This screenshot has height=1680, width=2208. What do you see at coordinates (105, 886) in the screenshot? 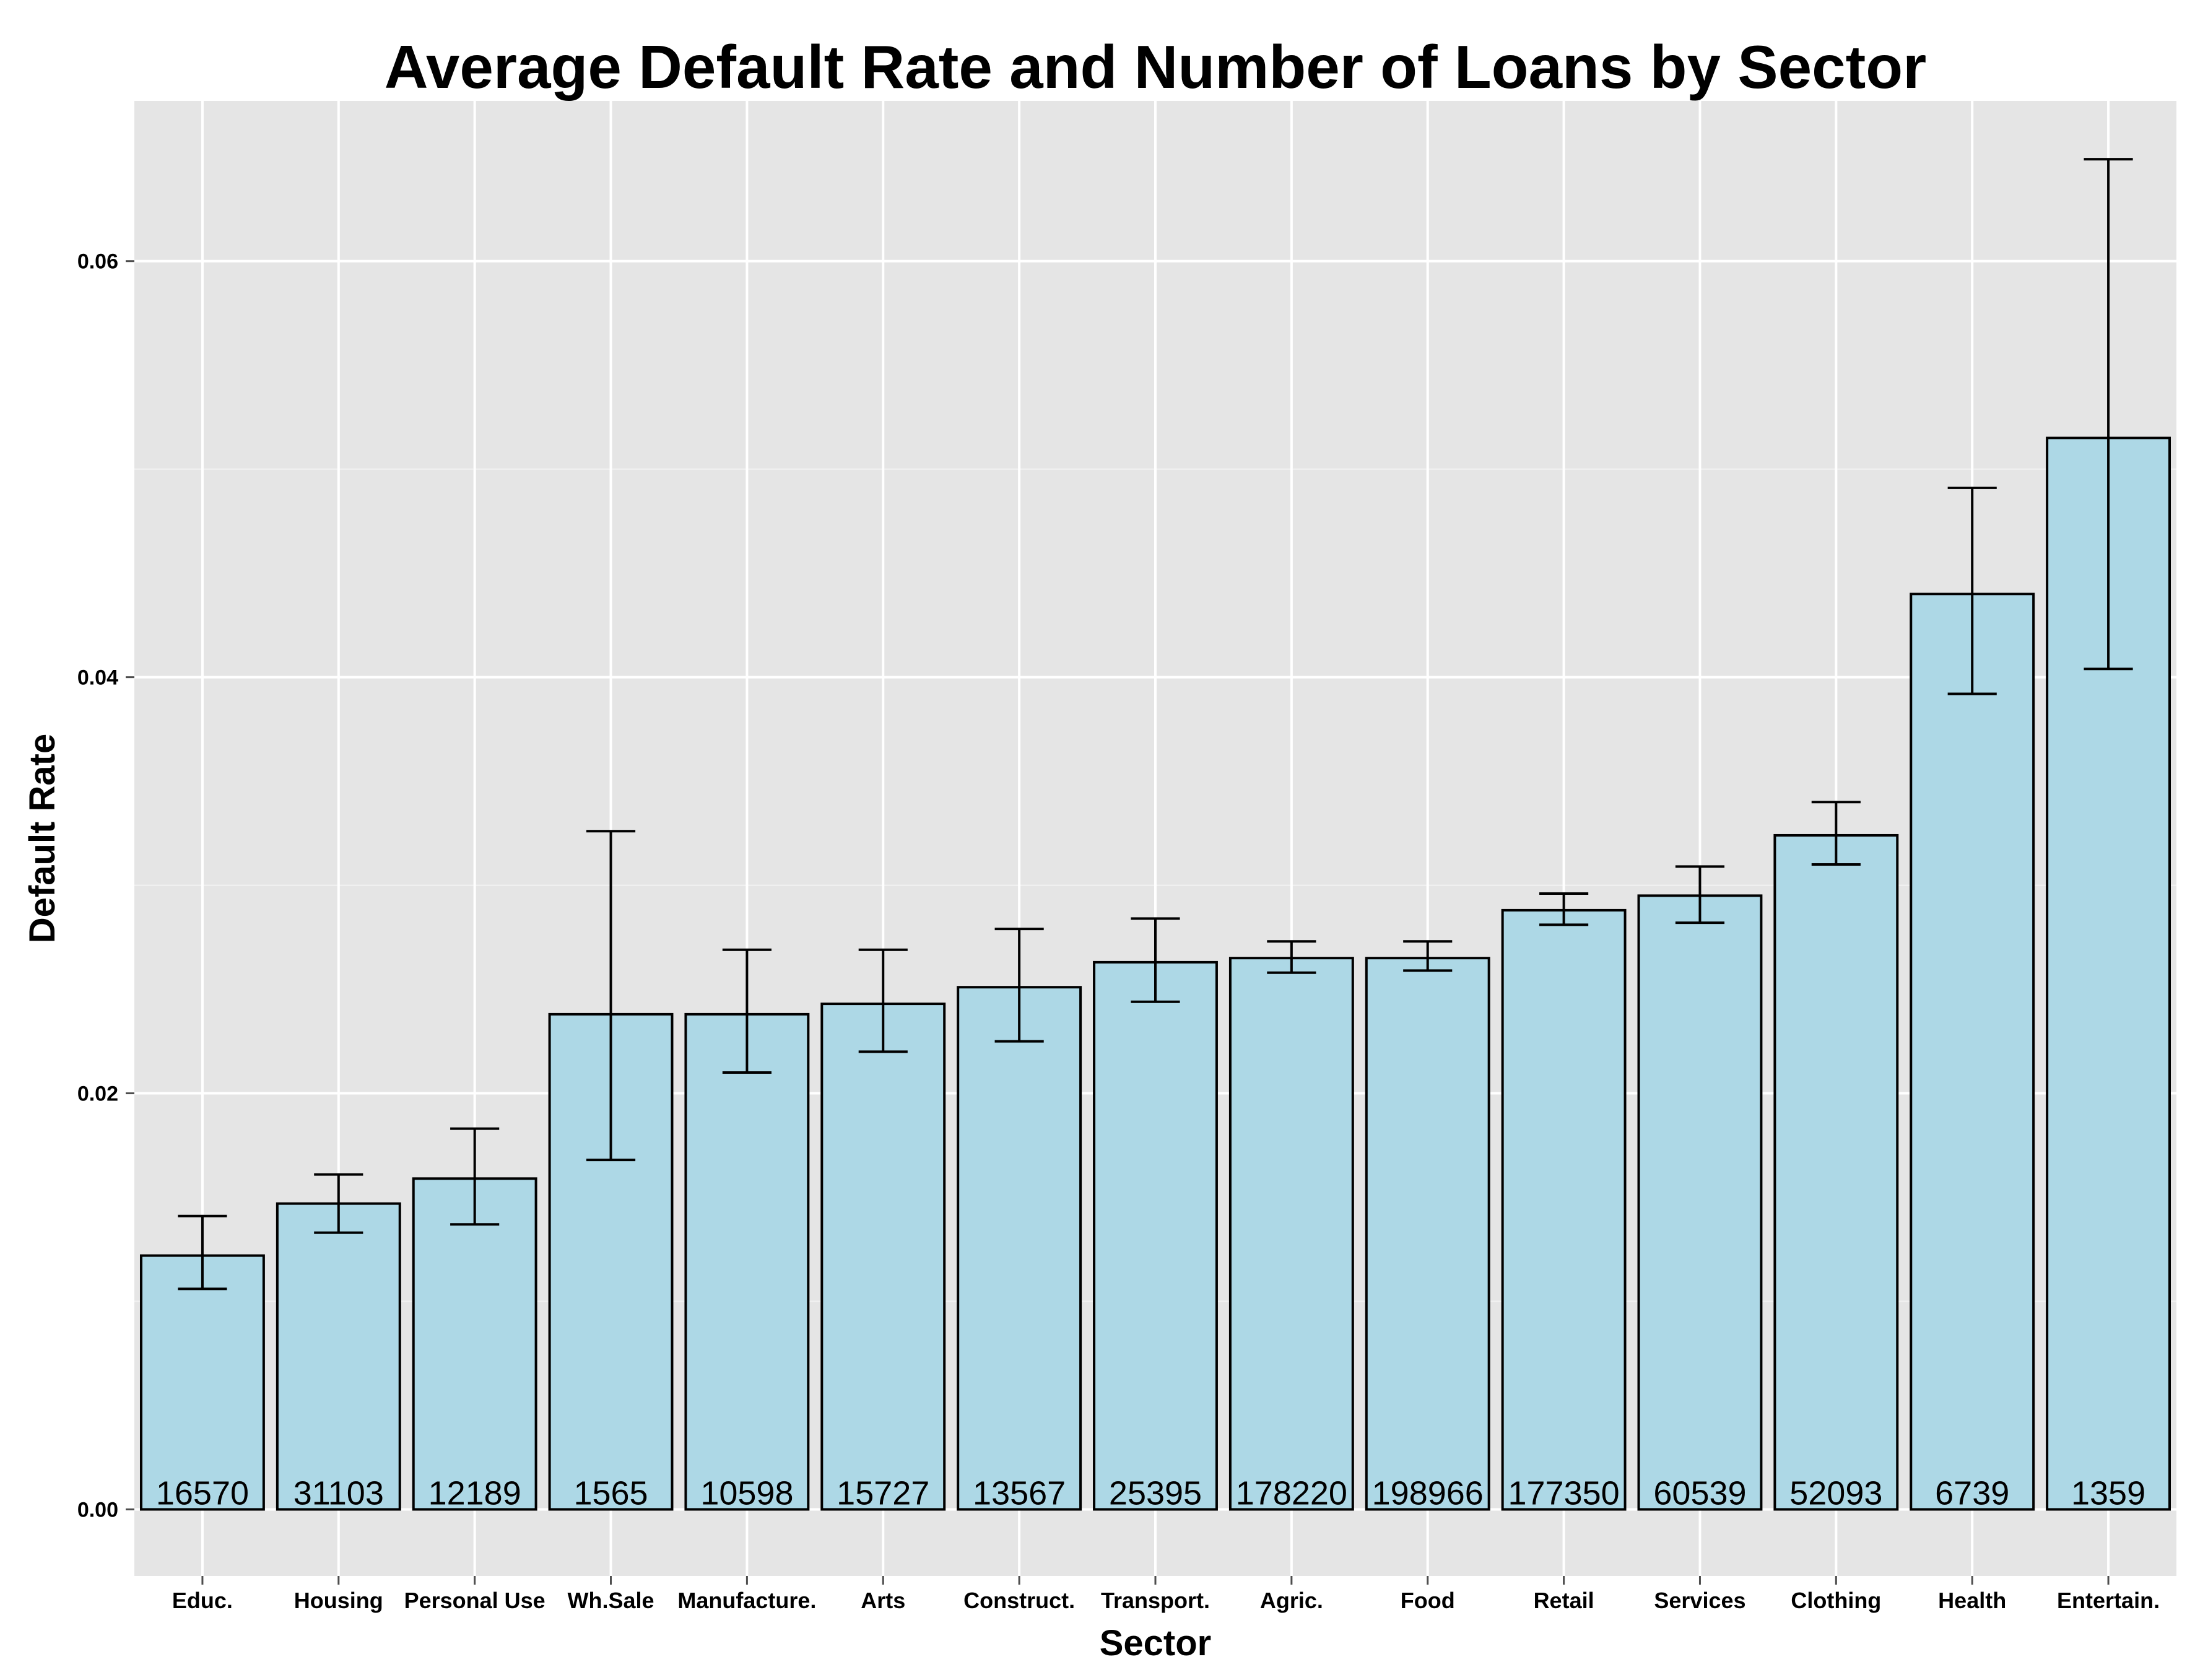
I see `y-axis: 0.00 0.02 0.04 0.06` at bounding box center [105, 886].